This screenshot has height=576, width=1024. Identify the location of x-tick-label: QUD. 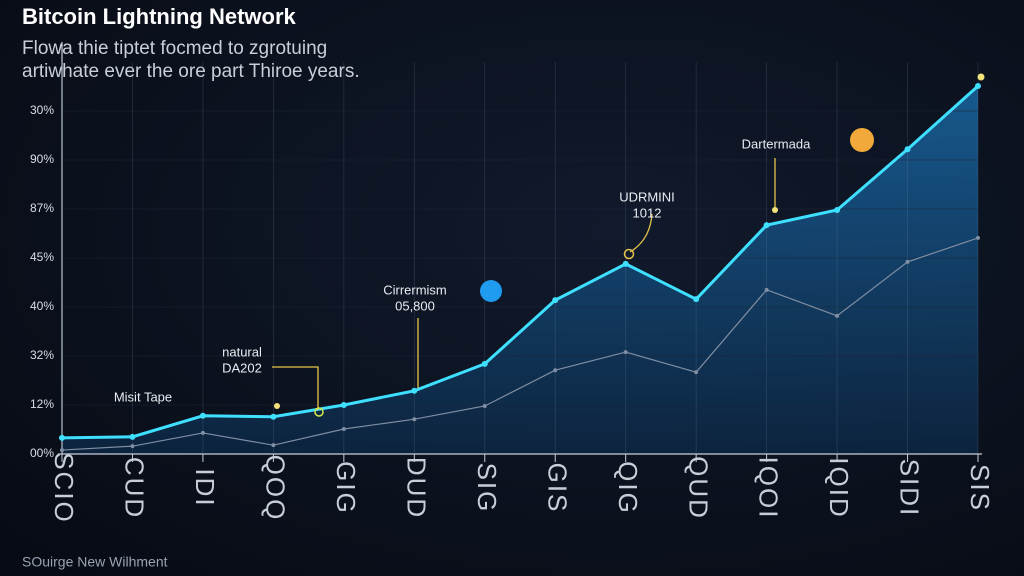
(698, 488).